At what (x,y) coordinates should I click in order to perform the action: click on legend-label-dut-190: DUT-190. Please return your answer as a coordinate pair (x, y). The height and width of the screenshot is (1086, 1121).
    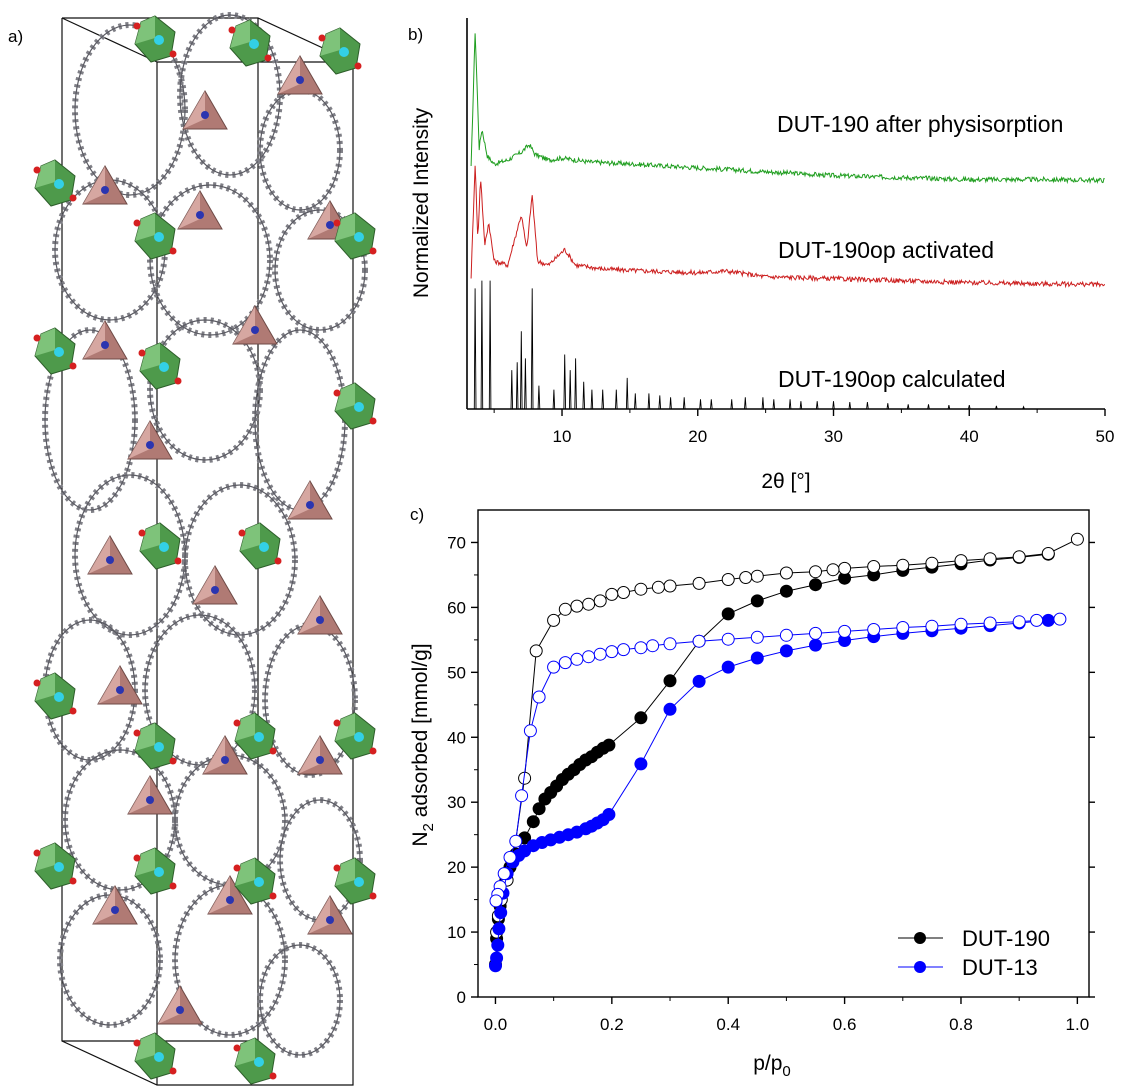
    Looking at the image, I should click on (1006, 938).